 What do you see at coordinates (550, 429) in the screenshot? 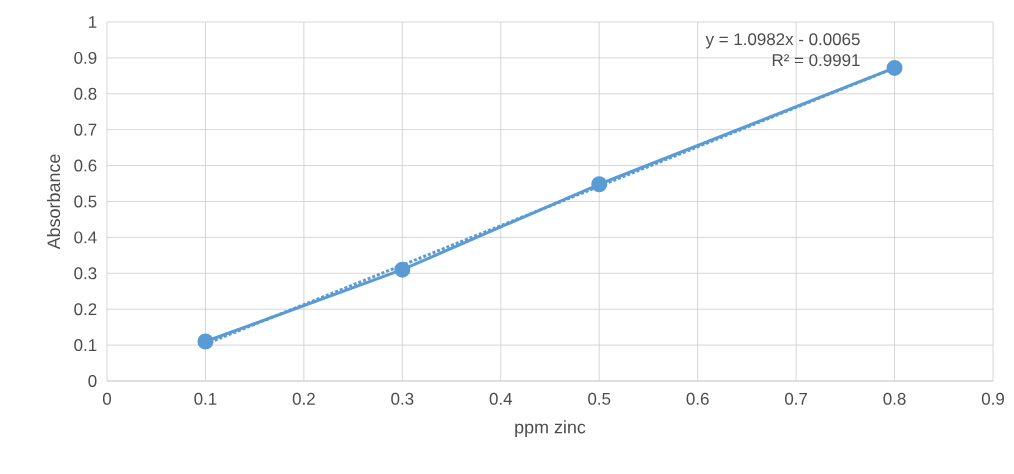
I see `x-axis-title: ppm zinc` at bounding box center [550, 429].